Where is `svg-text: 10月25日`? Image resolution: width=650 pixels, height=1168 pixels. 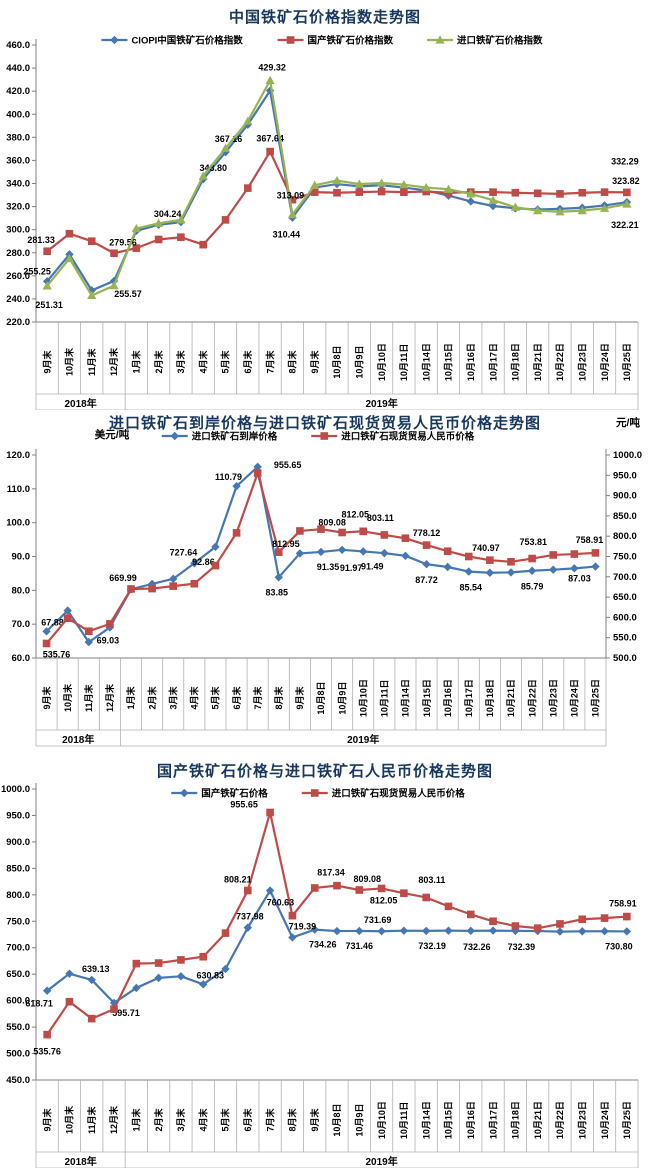 svg-text: 10月25日 is located at coordinates (627, 362).